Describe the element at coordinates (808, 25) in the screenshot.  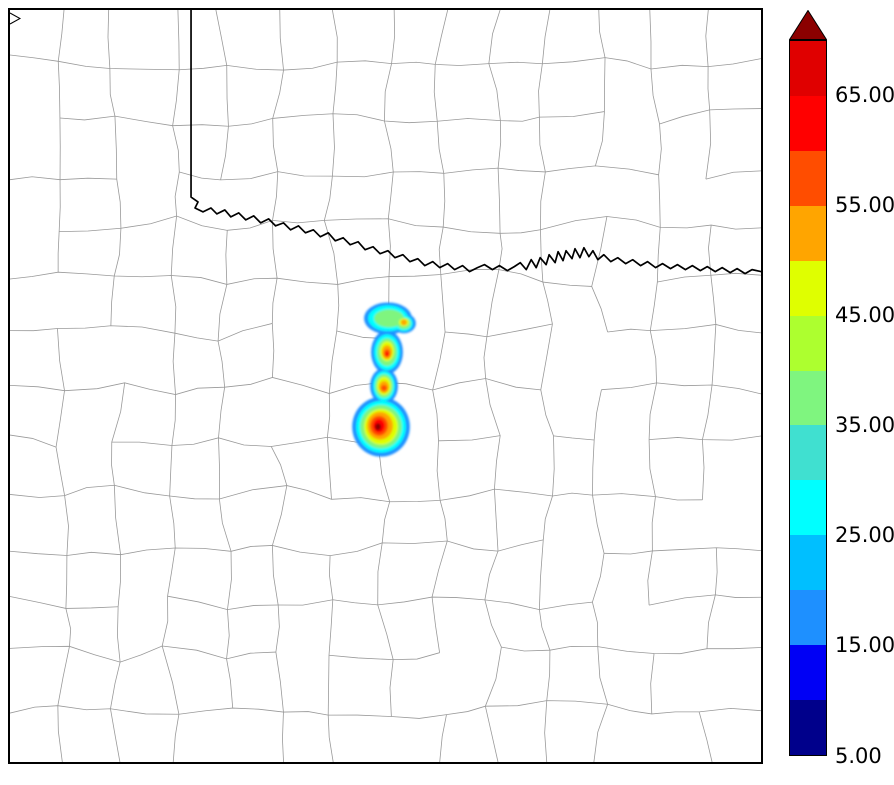
I see `colorbar-over-arrow` at that location.